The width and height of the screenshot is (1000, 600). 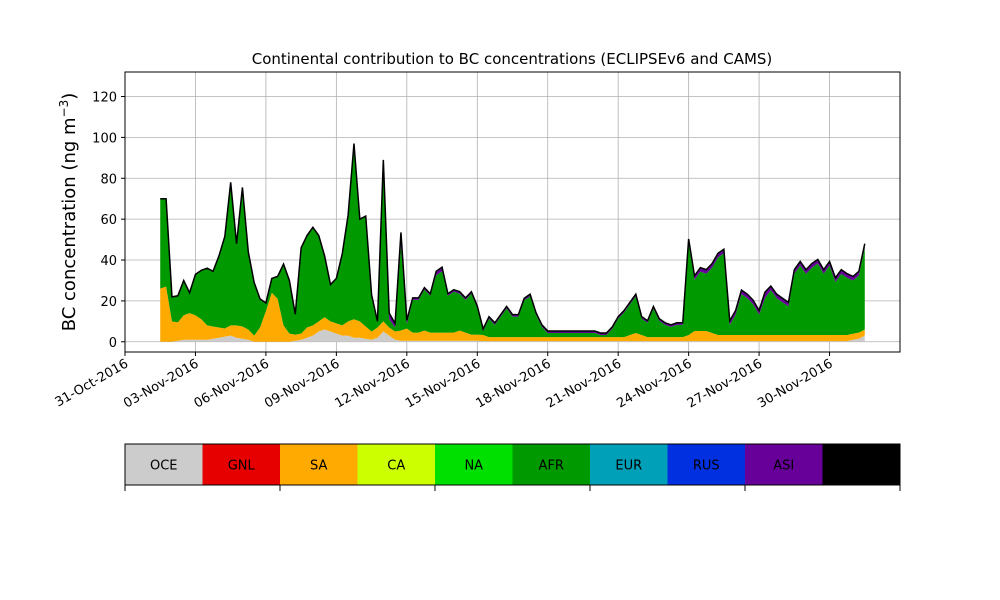 I want to click on y-axis-label: BC concentration (ng m−3), so click(x=68, y=212).